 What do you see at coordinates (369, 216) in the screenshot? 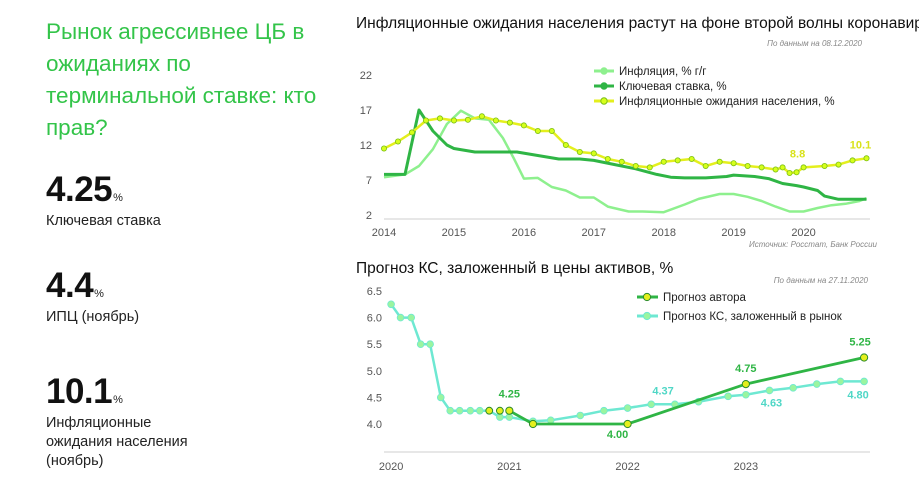
I see `chart1-y-tick: 2` at bounding box center [369, 216].